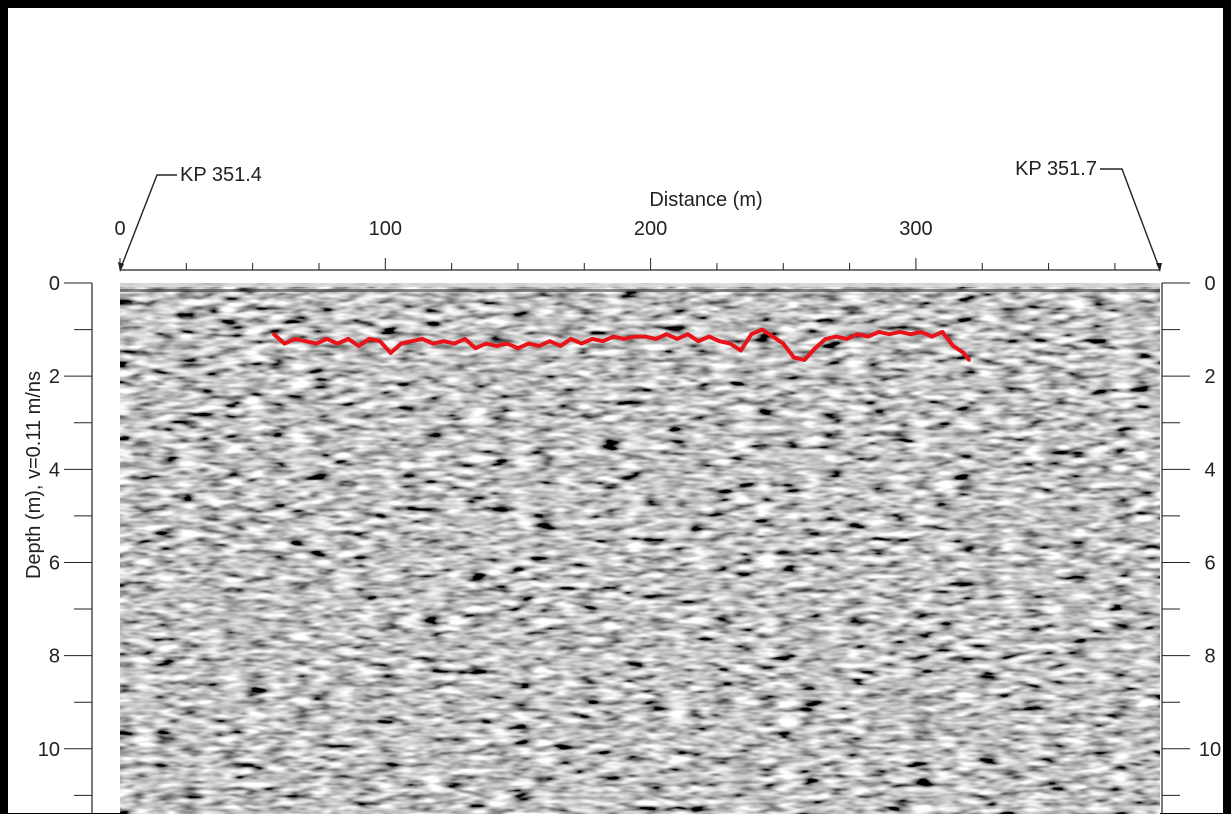  Describe the element at coordinates (650, 229) in the screenshot. I see `x-tick-label: 200` at that location.